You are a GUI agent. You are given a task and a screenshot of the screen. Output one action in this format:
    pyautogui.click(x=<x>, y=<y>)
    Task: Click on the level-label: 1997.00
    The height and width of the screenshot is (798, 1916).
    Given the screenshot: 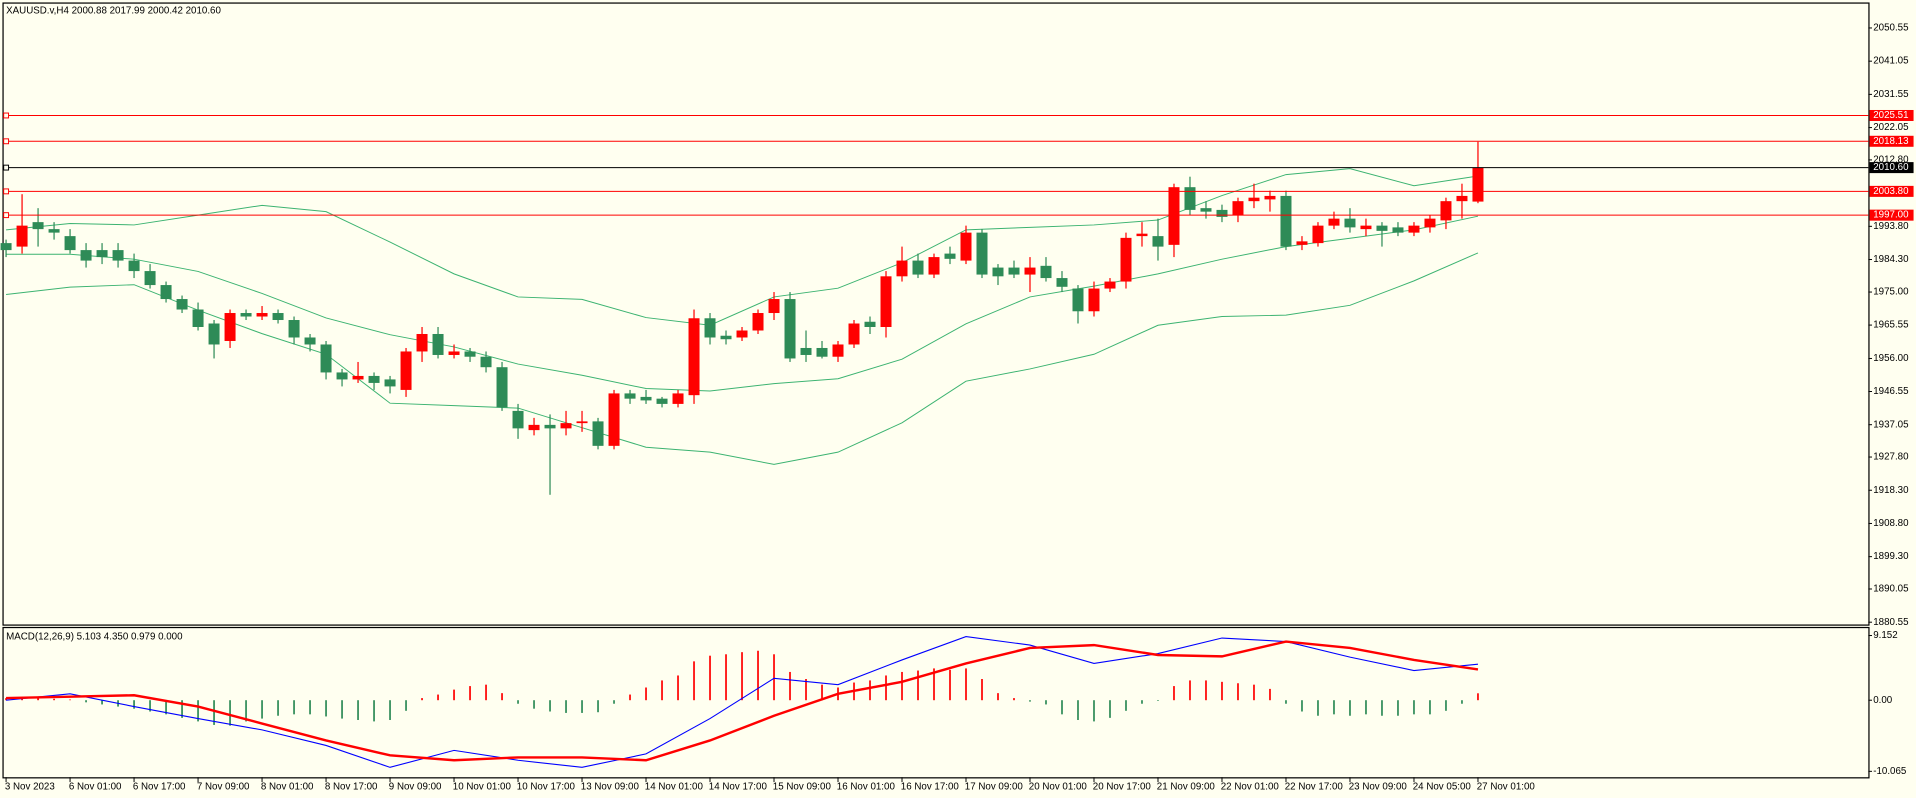 What is the action you would take?
    pyautogui.click(x=1891, y=215)
    